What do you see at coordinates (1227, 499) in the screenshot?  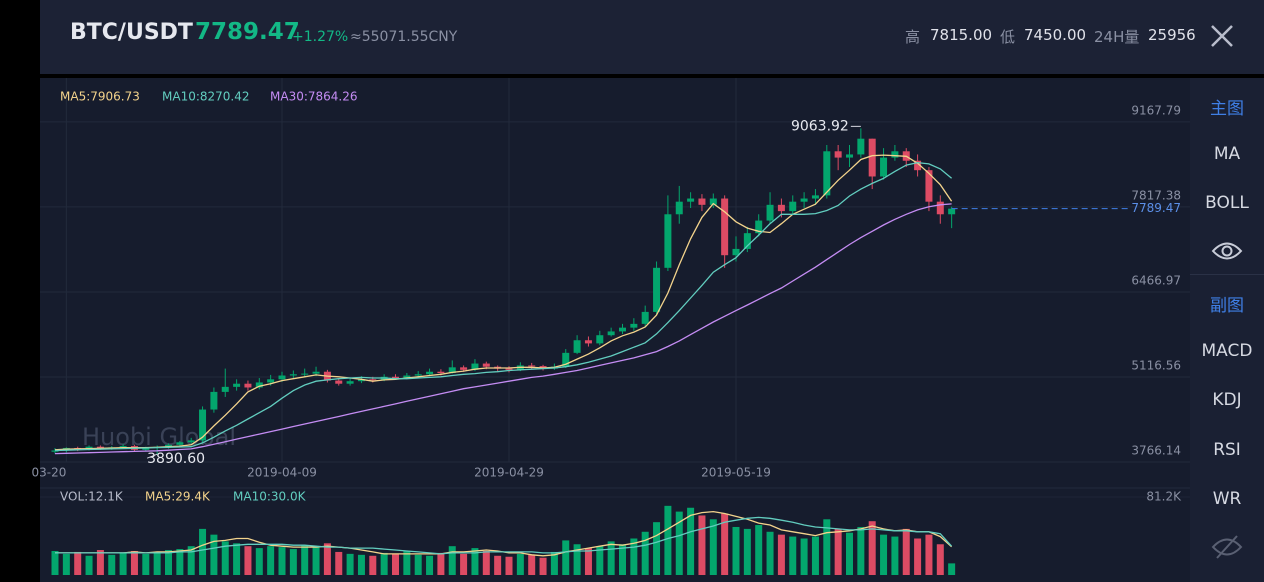 I see `menu-item: WR` at bounding box center [1227, 499].